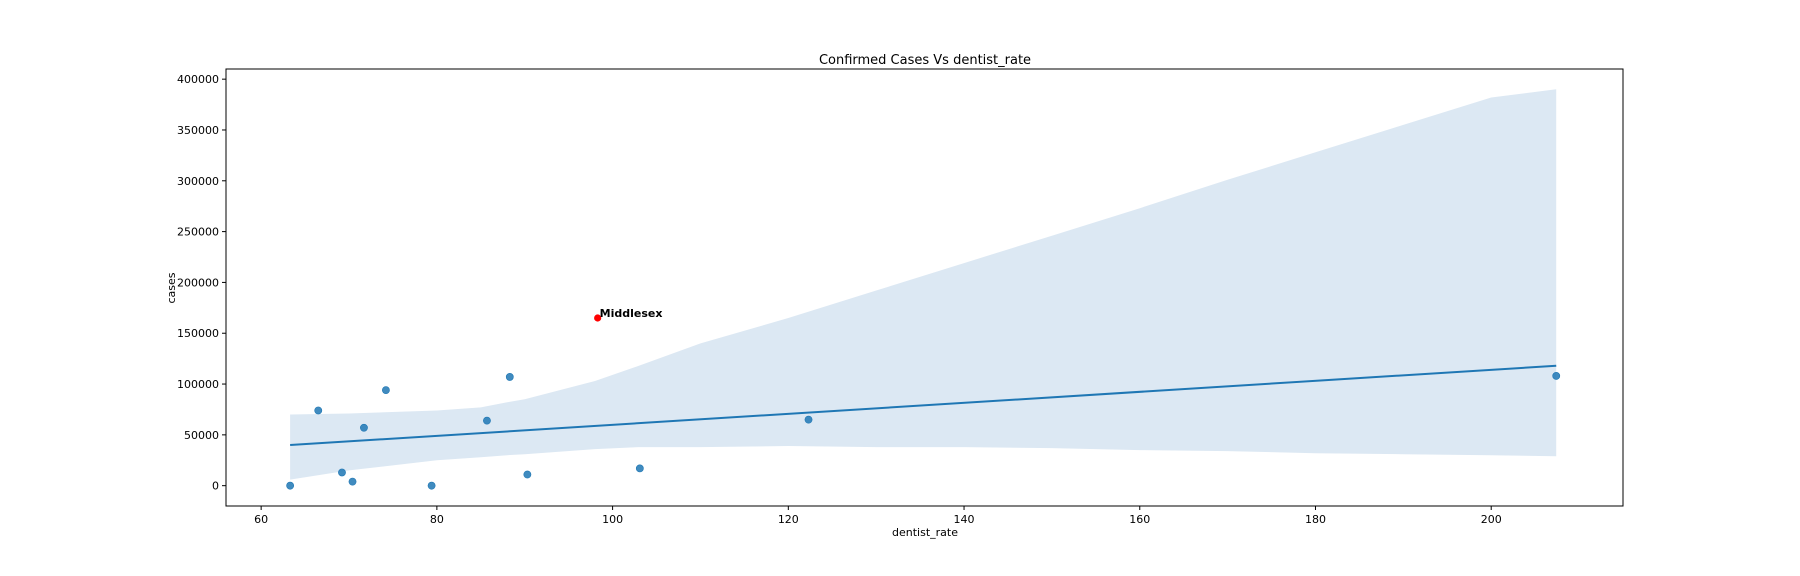 The width and height of the screenshot is (1800, 576). What do you see at coordinates (631, 313) in the screenshot?
I see `highlight-label: Middlesex` at bounding box center [631, 313].